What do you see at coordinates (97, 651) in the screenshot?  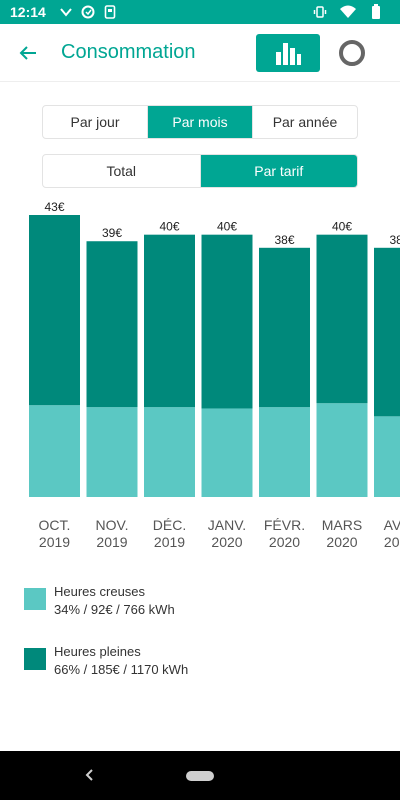 I see `legend-label: Heures pleines` at bounding box center [97, 651].